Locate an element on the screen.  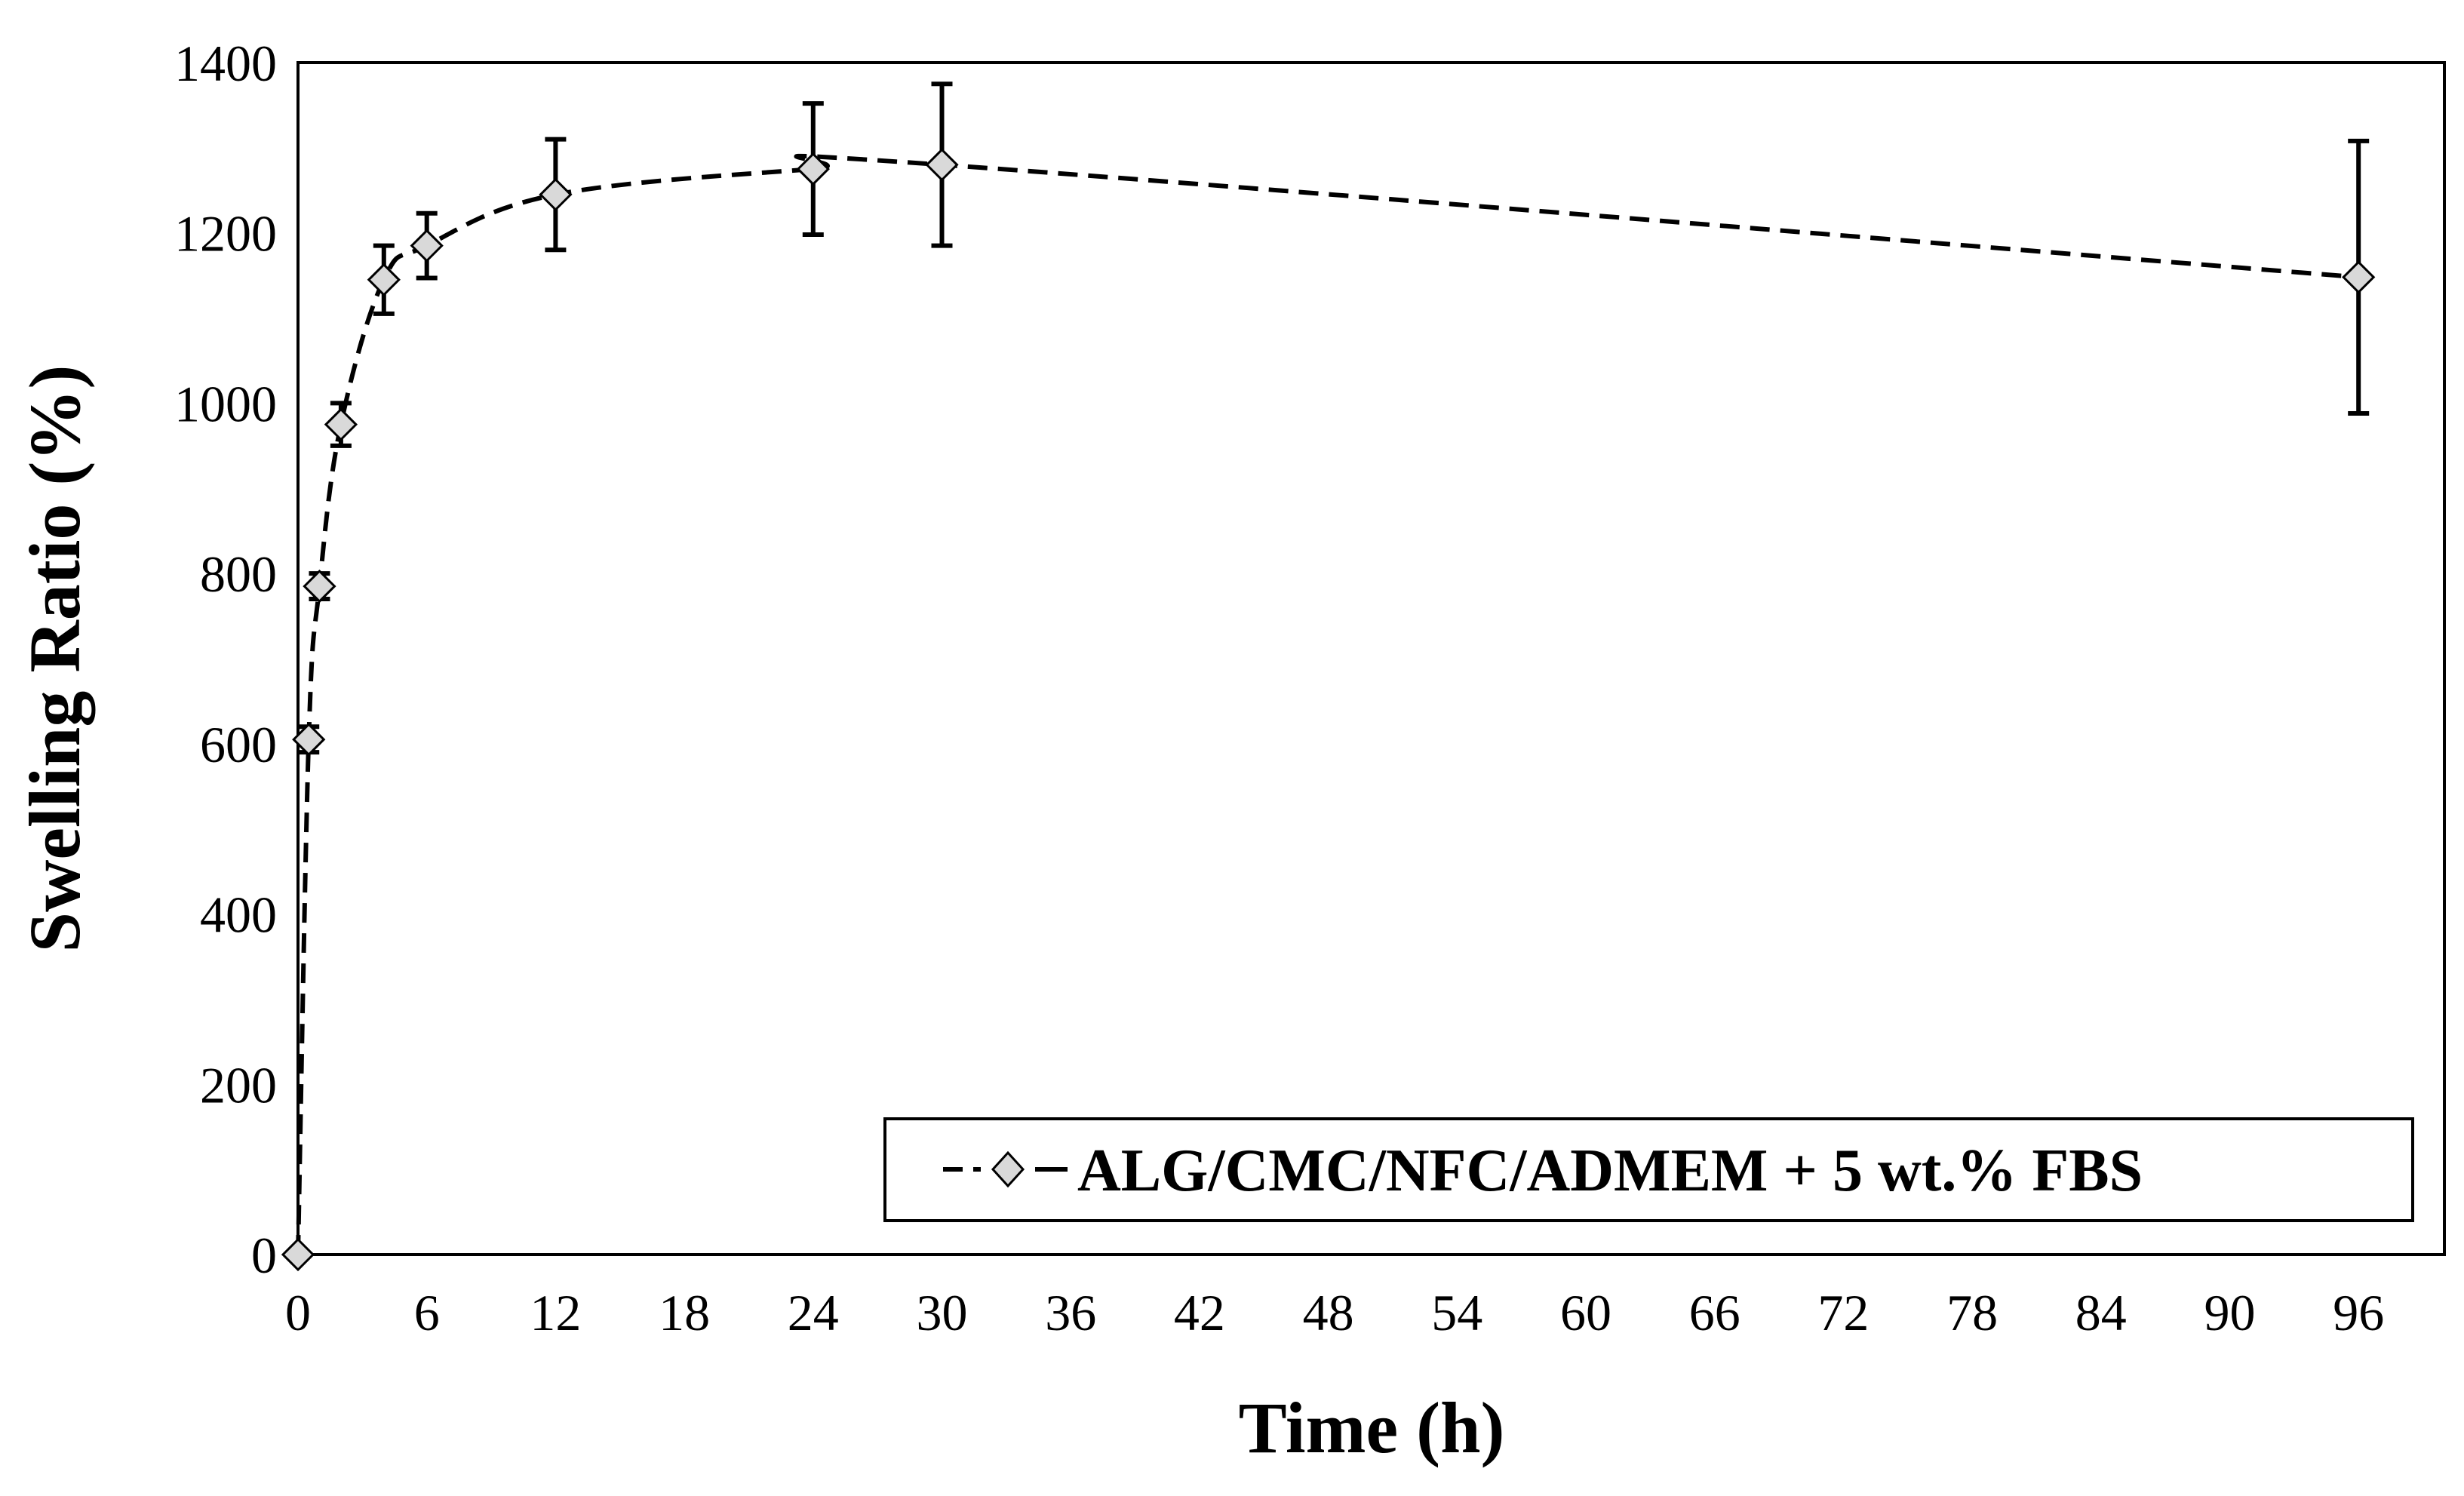
x-tick-labels: 0 6 12 18 24 30 36 42 48 54 60 66 72 78 84 90 96 is located at coordinates (1334, 1312).